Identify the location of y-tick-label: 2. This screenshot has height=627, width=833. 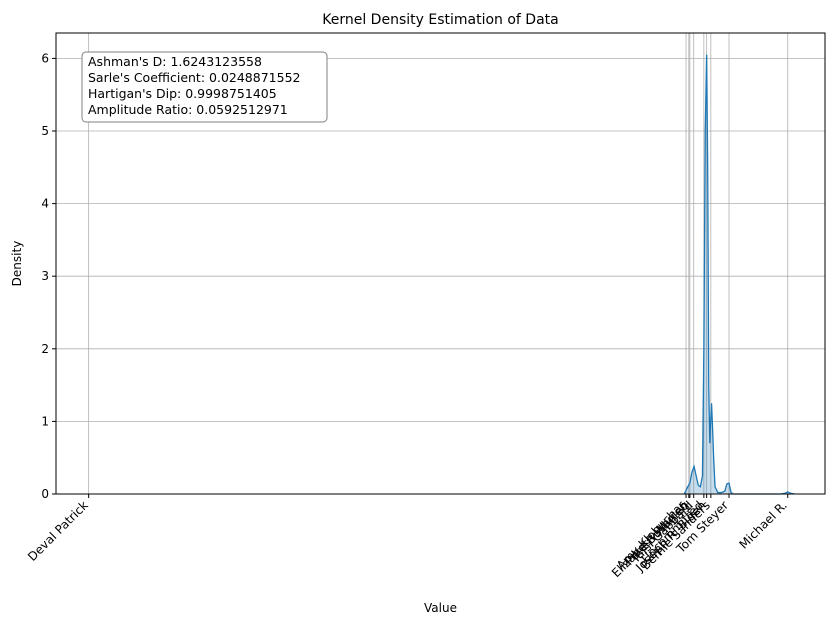
(45, 349).